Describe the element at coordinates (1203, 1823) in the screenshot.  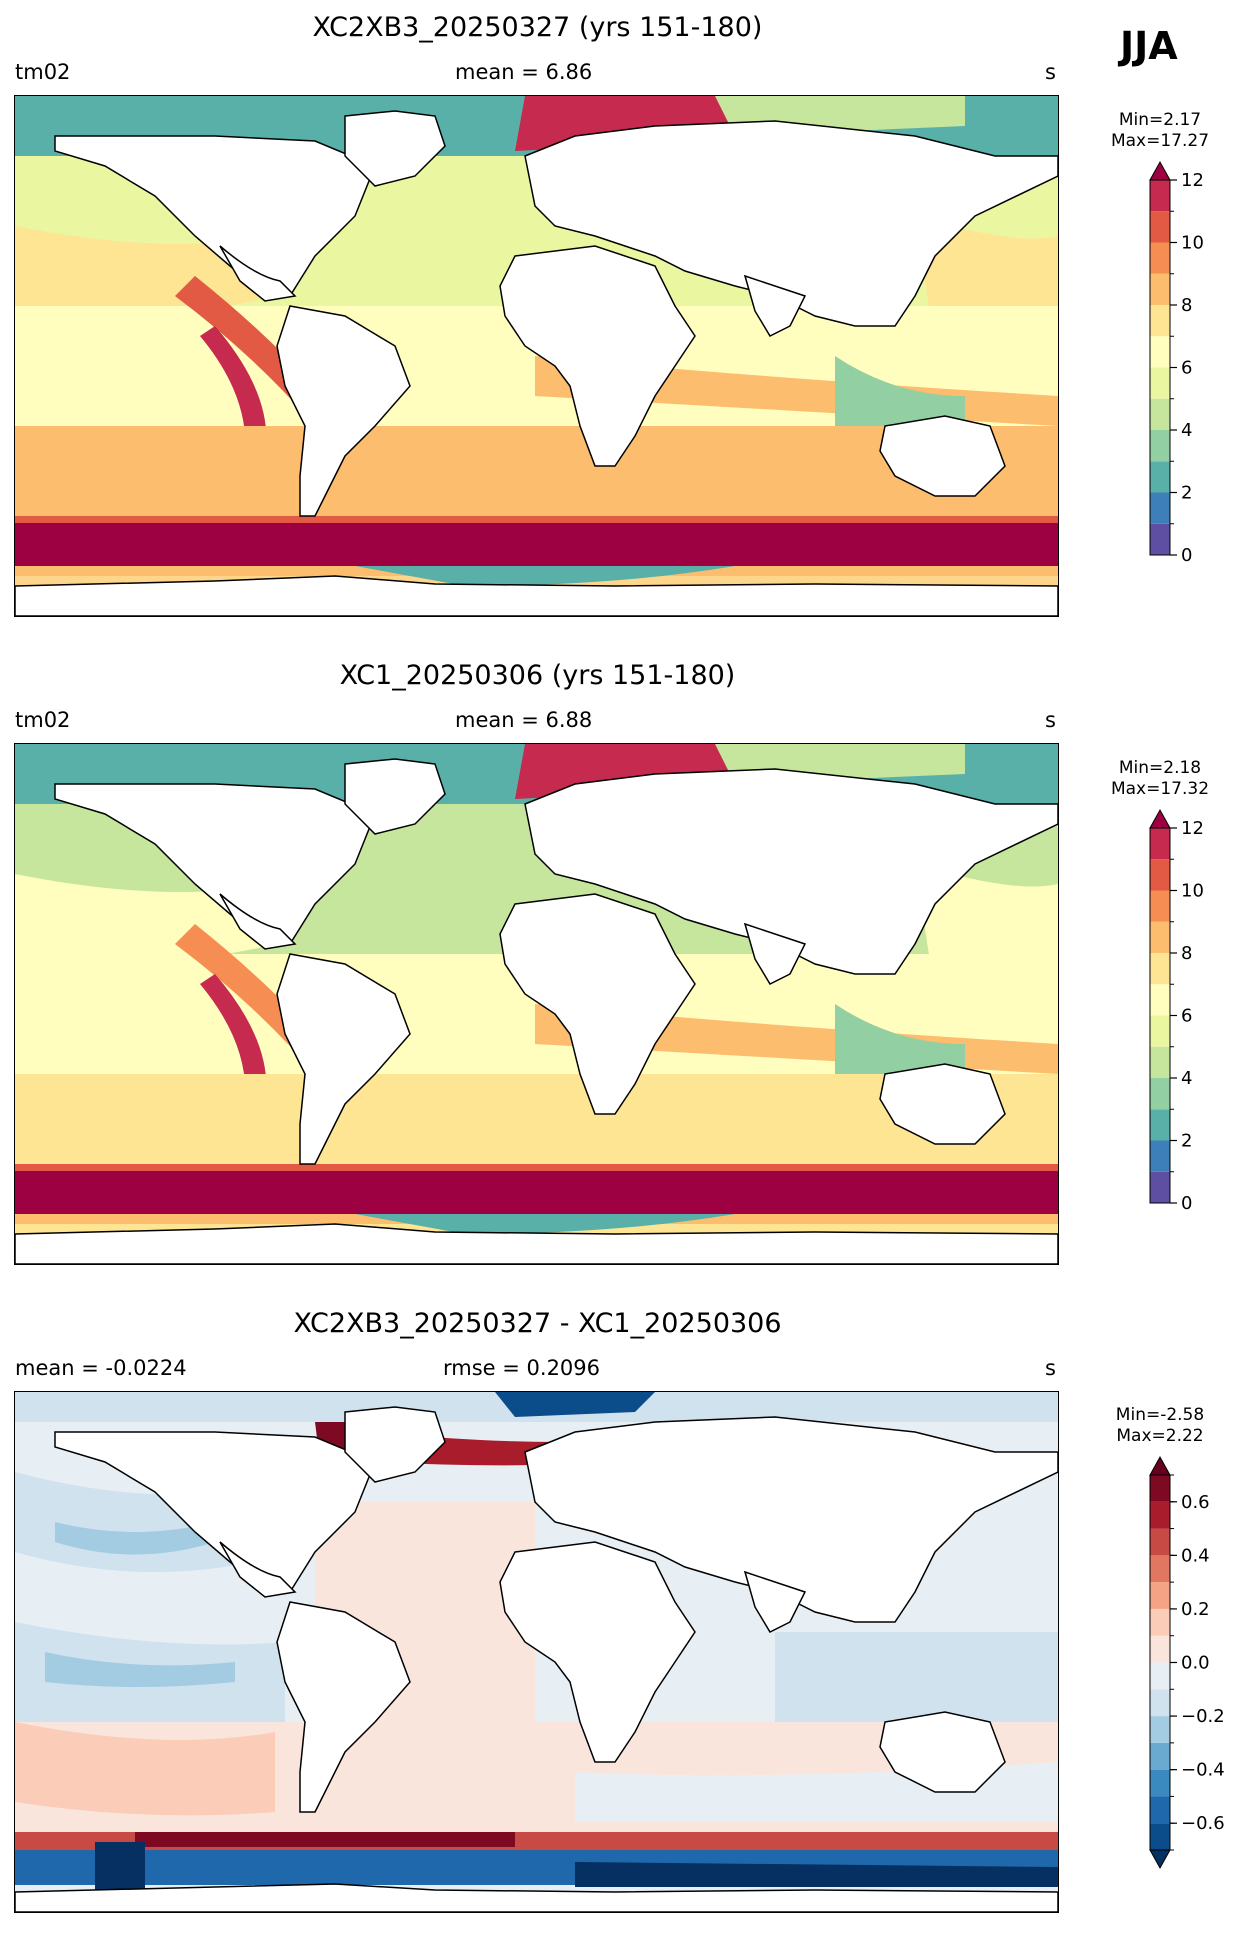
I see `colorbar-tick-label: −0.6` at that location.